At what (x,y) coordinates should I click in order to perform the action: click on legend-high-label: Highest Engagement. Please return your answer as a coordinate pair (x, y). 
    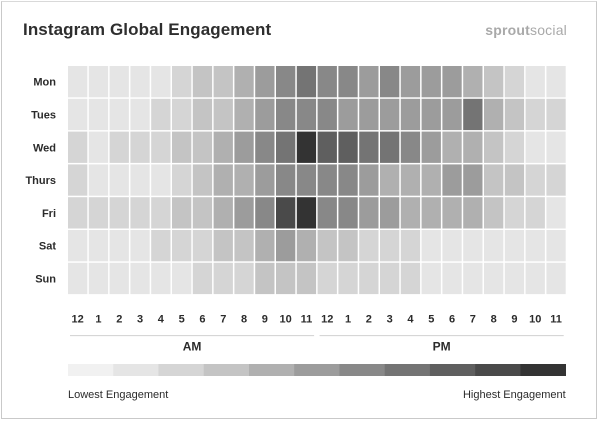
    Looking at the image, I should click on (514, 395).